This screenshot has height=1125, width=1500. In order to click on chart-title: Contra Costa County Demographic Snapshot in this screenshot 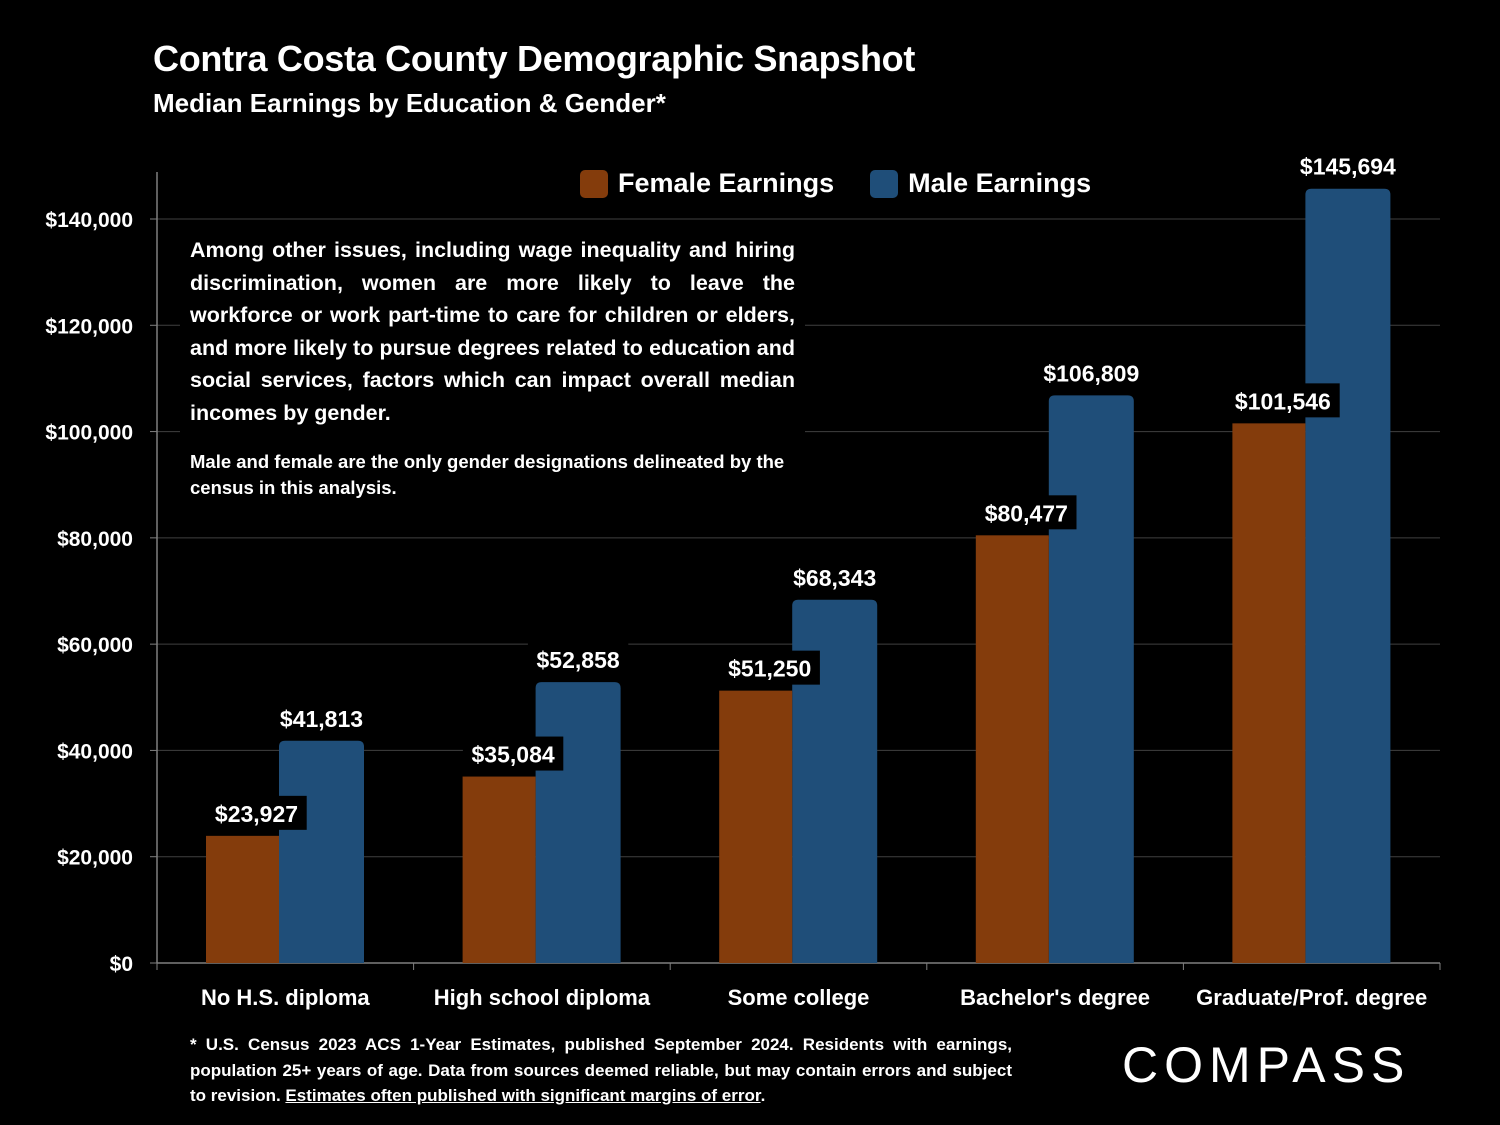, I will do `click(534, 58)`.